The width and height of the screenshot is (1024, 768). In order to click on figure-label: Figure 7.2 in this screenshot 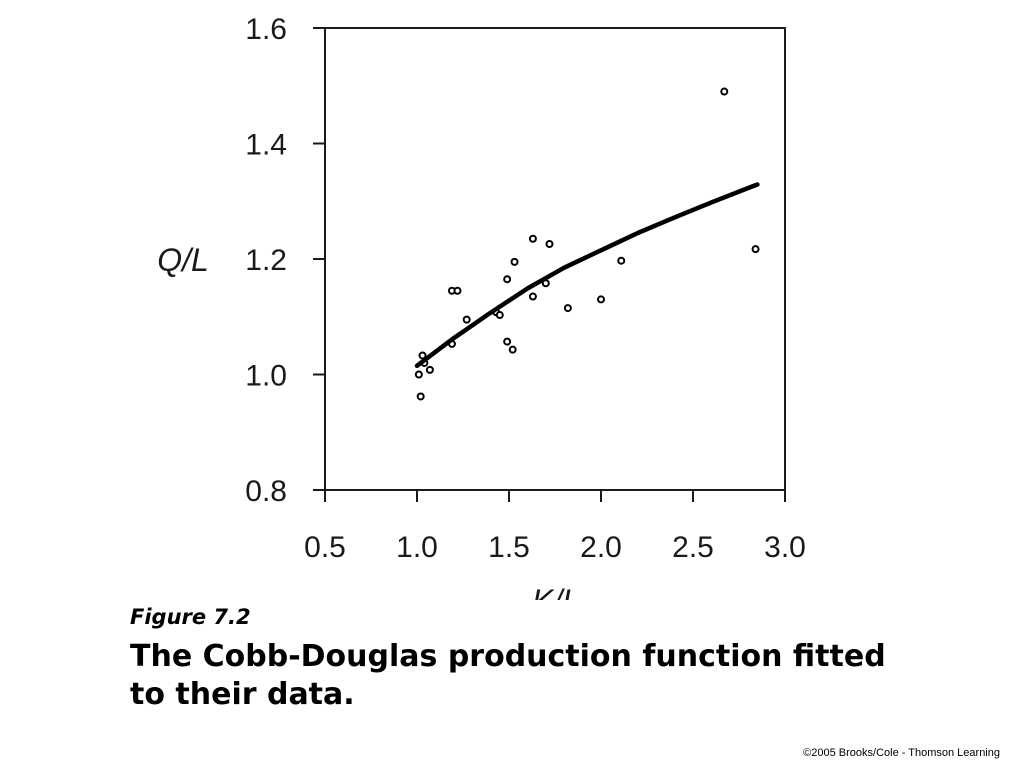, I will do `click(190, 617)`.